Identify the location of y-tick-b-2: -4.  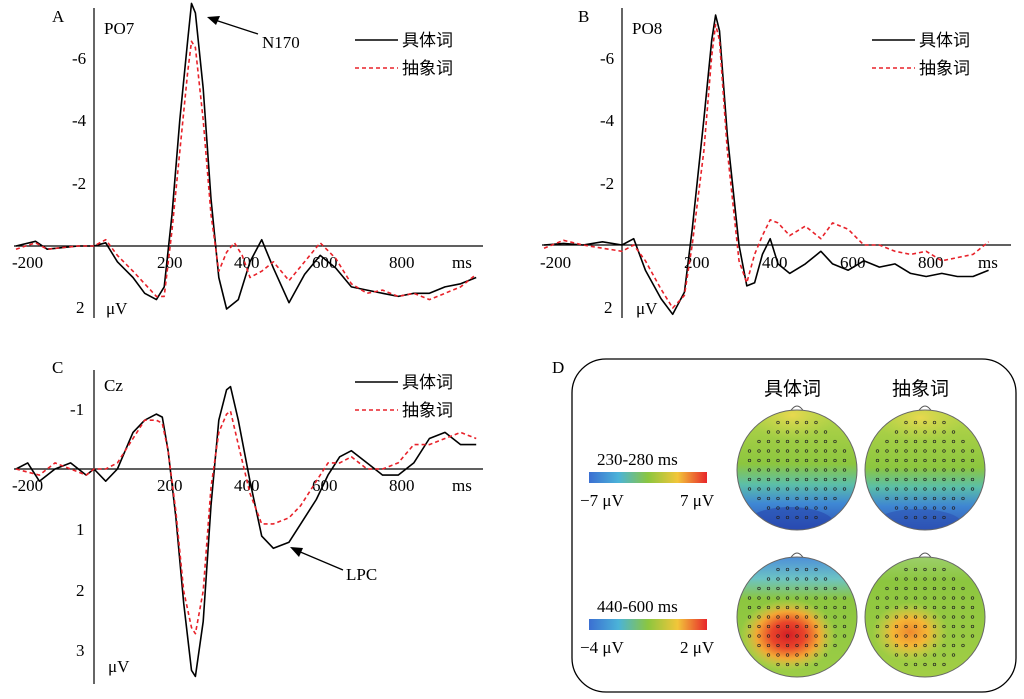
(607, 120).